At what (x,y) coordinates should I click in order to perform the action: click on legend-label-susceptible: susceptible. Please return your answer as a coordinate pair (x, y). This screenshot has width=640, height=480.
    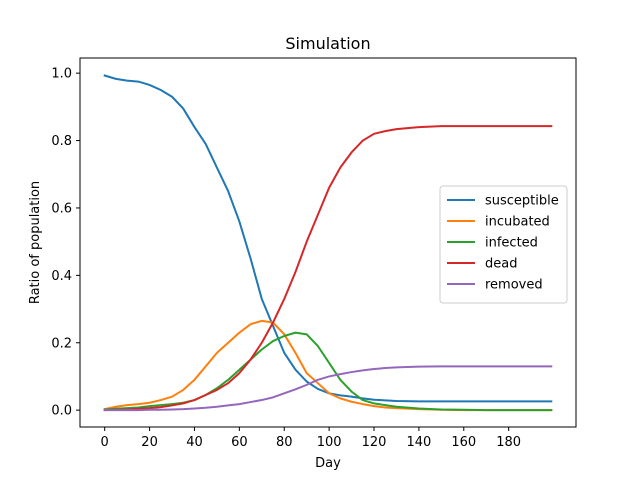
    Looking at the image, I should click on (522, 201).